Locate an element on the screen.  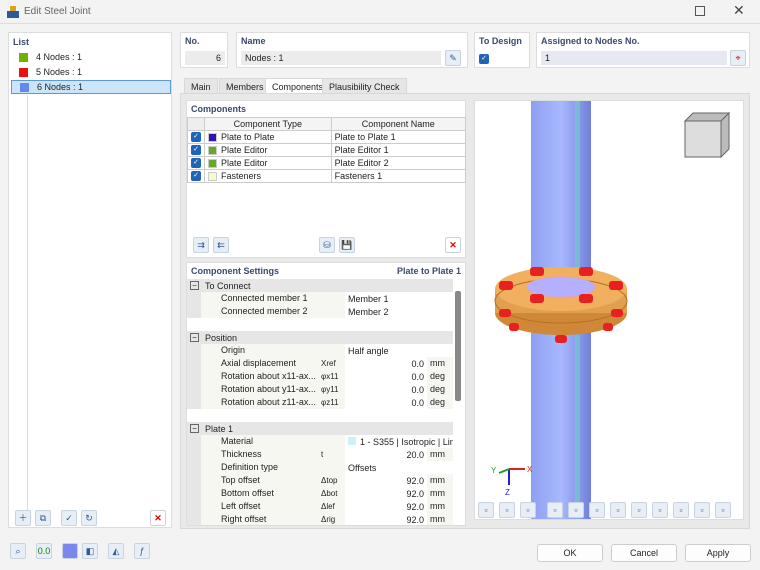
cancel-button: Cancel is located at coordinates (644, 553).